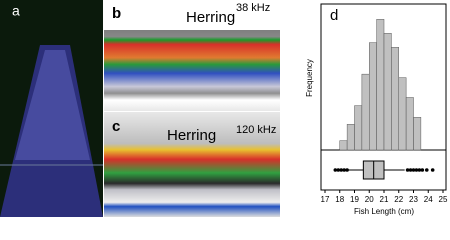  I want to click on x-tick-label: 25, so click(443, 199).